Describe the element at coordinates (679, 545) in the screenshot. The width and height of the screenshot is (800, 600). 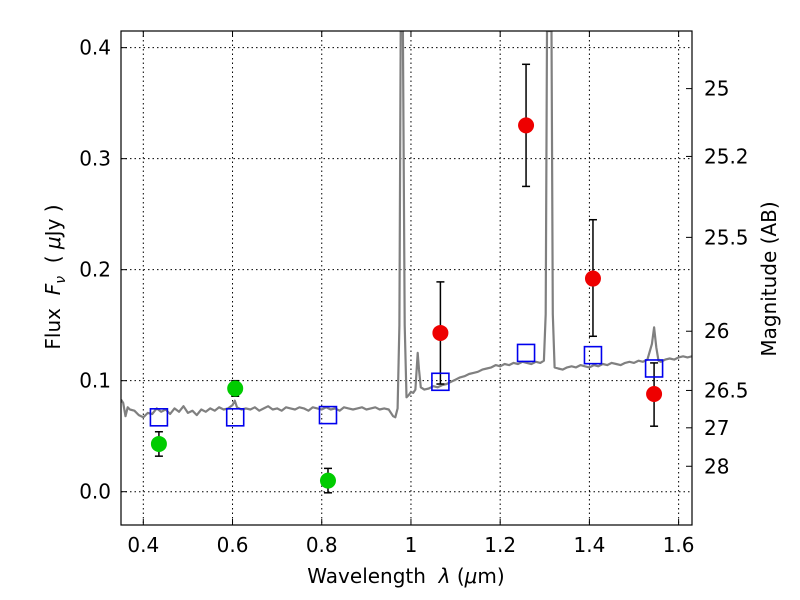
I see `x-tick-label: 1.6` at that location.